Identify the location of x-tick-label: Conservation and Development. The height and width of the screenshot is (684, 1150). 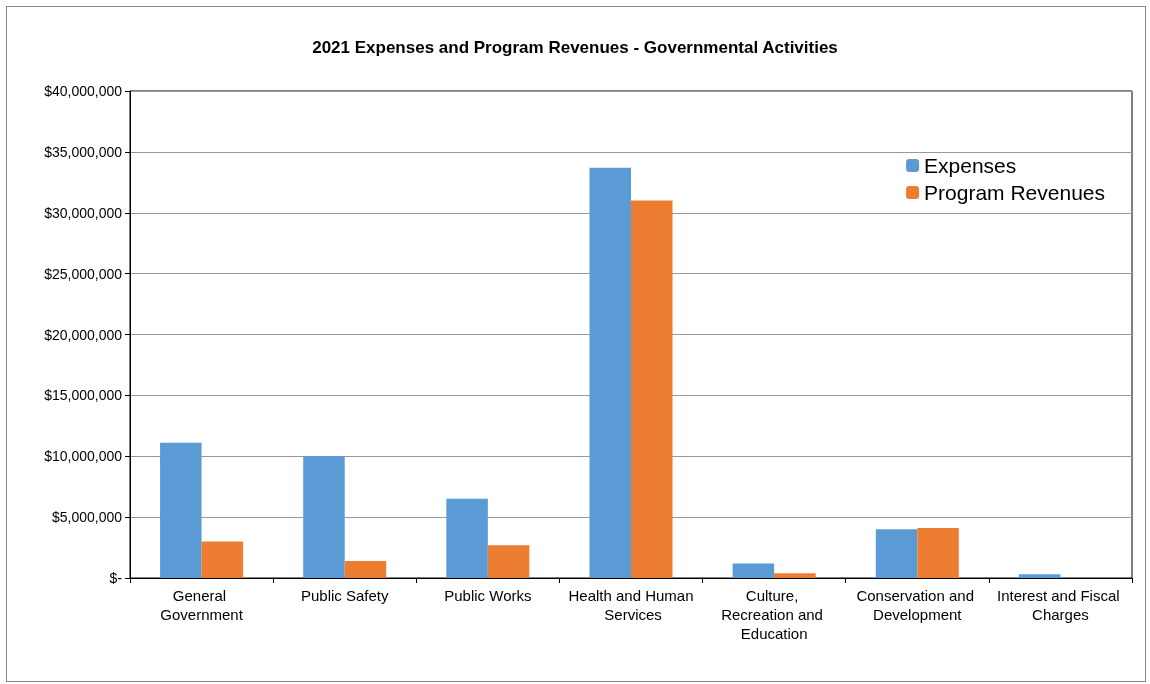
(917, 605).